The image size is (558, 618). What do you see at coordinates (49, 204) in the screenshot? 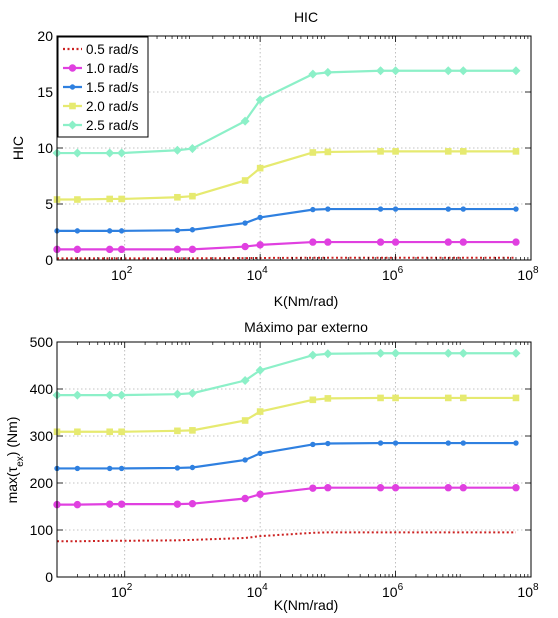
I see `y-tick-label: 5` at bounding box center [49, 204].